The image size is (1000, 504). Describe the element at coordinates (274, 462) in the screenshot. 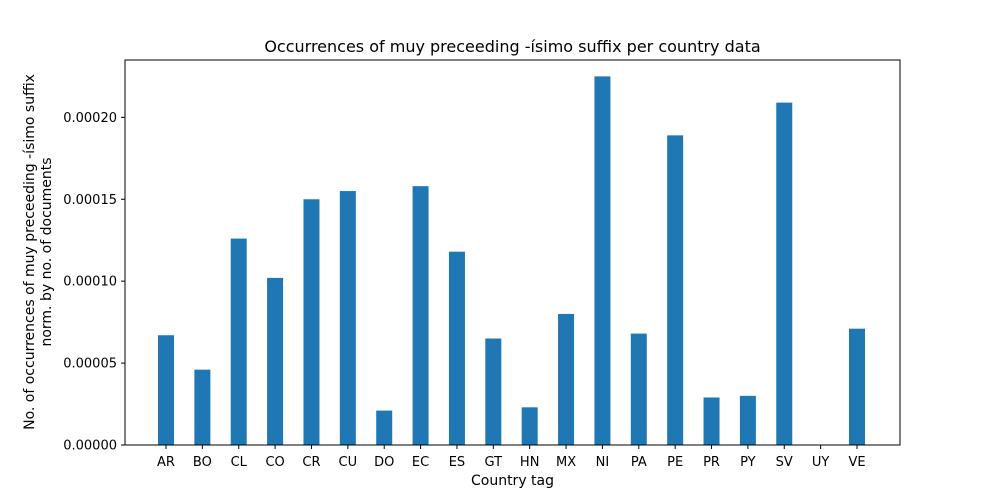

I see `x-tick-label: CO` at that location.